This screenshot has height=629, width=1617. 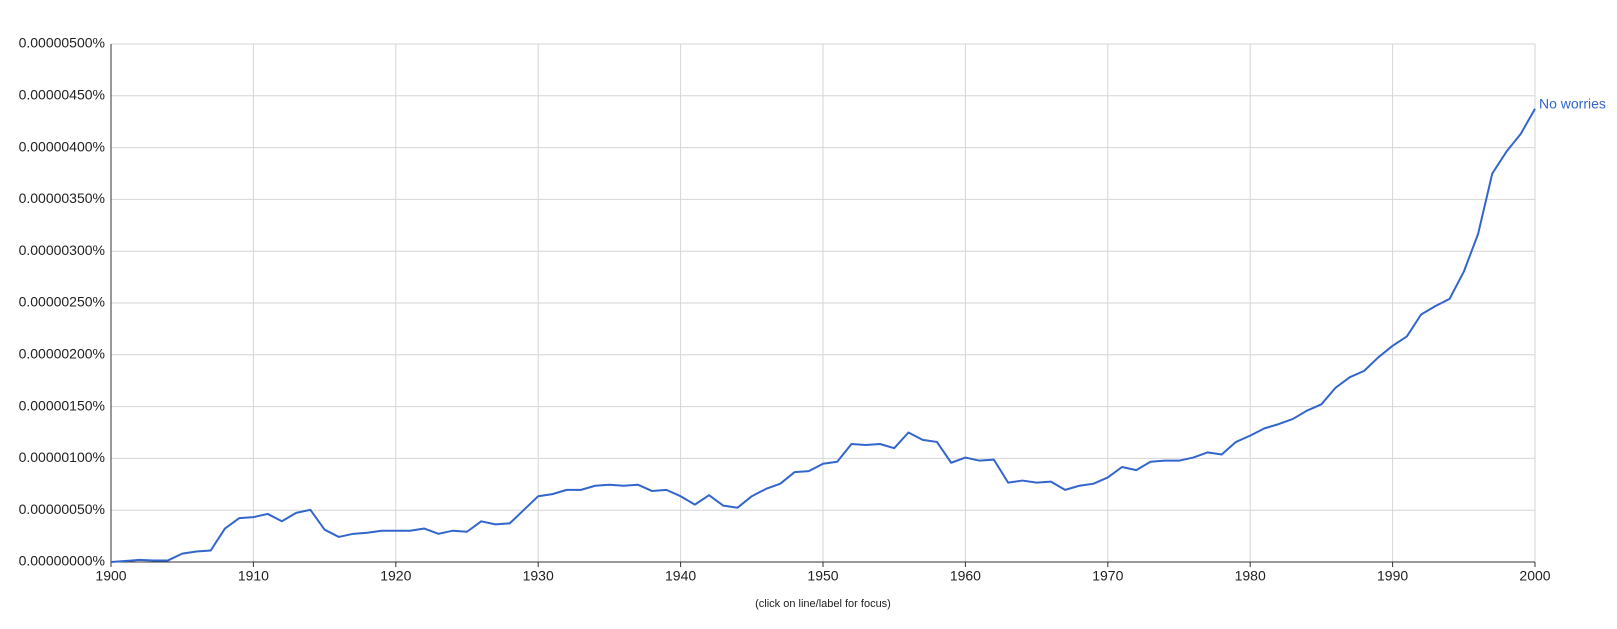 What do you see at coordinates (822, 576) in the screenshot?
I see `x-tick-label: 1950` at bounding box center [822, 576].